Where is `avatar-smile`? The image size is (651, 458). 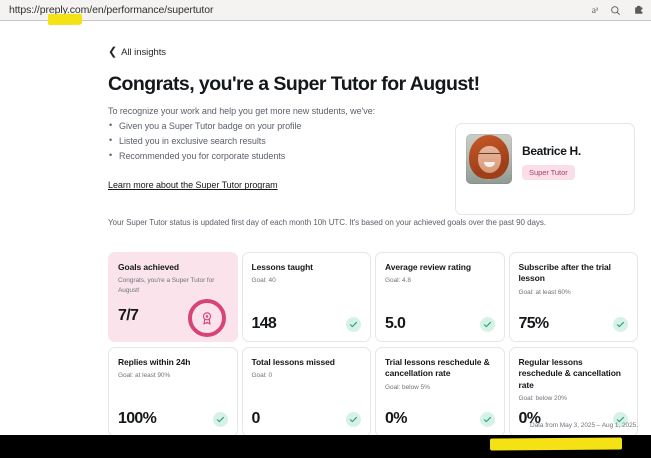
avatar-smile is located at coordinates (489, 164).